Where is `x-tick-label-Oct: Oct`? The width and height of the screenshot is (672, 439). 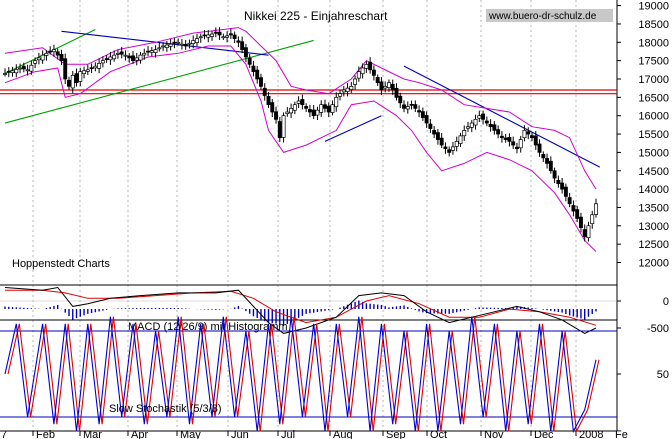 x-tick-label-Oct: Oct is located at coordinates (438, 434).